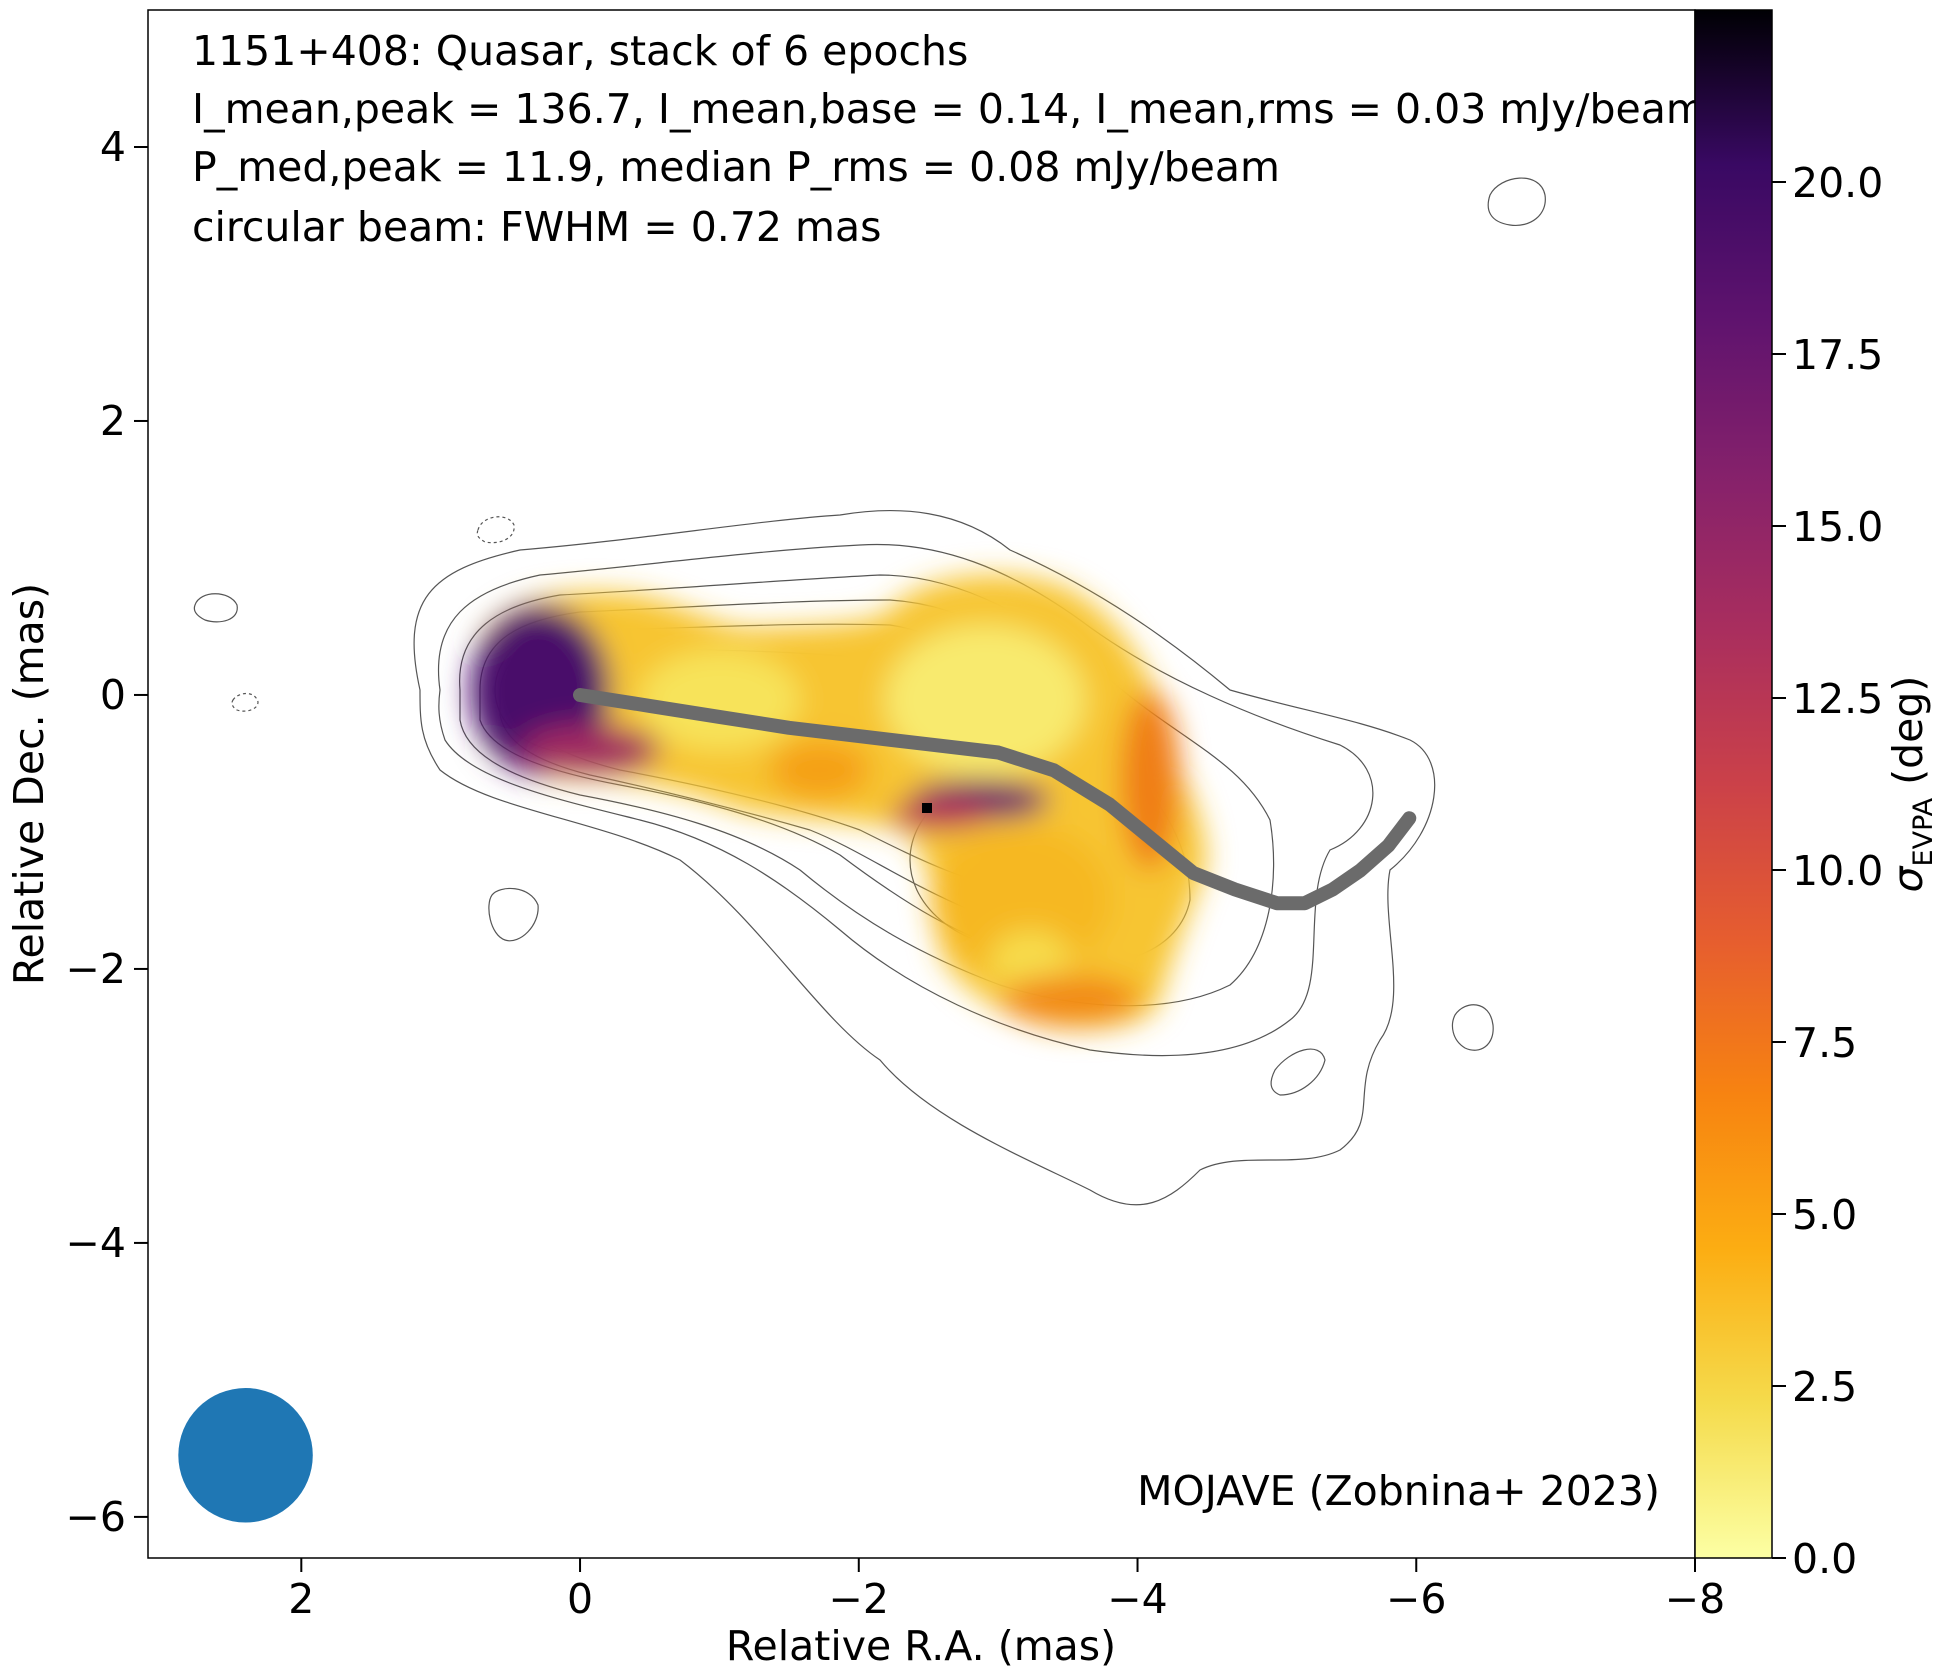 The width and height of the screenshot is (1949, 1674). Describe the element at coordinates (1695, 1599) in the screenshot. I see `x-tick-label: −8` at that location.